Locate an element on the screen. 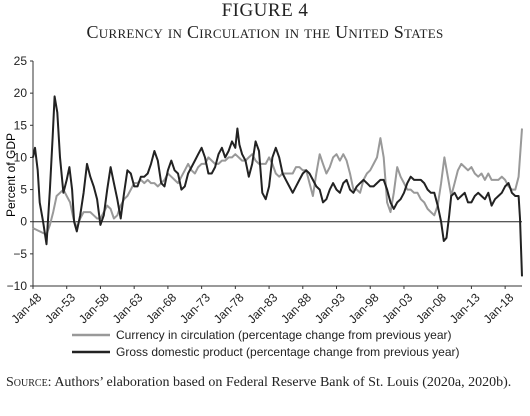  y-tick-label: 20 is located at coordinates (21, 93).